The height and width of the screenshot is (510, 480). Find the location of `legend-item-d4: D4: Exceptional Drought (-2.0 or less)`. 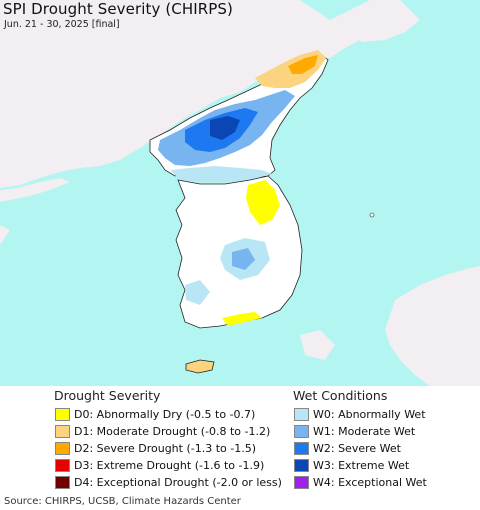

legend-item-d4: D4: Exceptional Drought (-2.0 or less) is located at coordinates (168, 482).